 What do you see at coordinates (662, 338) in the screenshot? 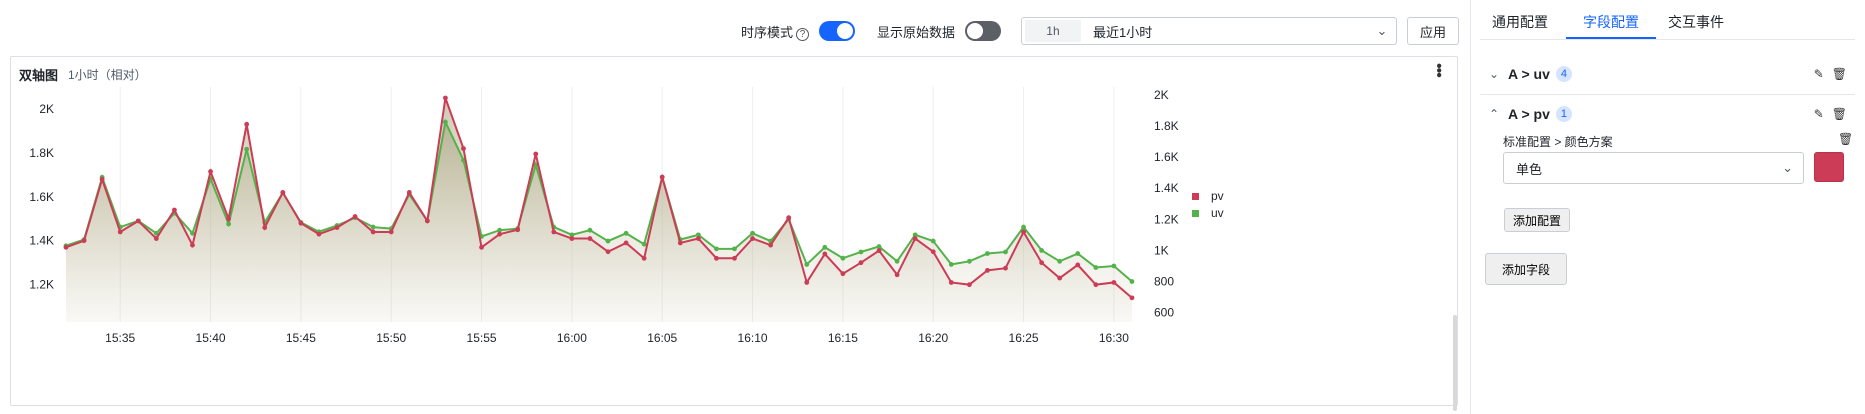
I see `x-tick-label: 16:05` at bounding box center [662, 338].